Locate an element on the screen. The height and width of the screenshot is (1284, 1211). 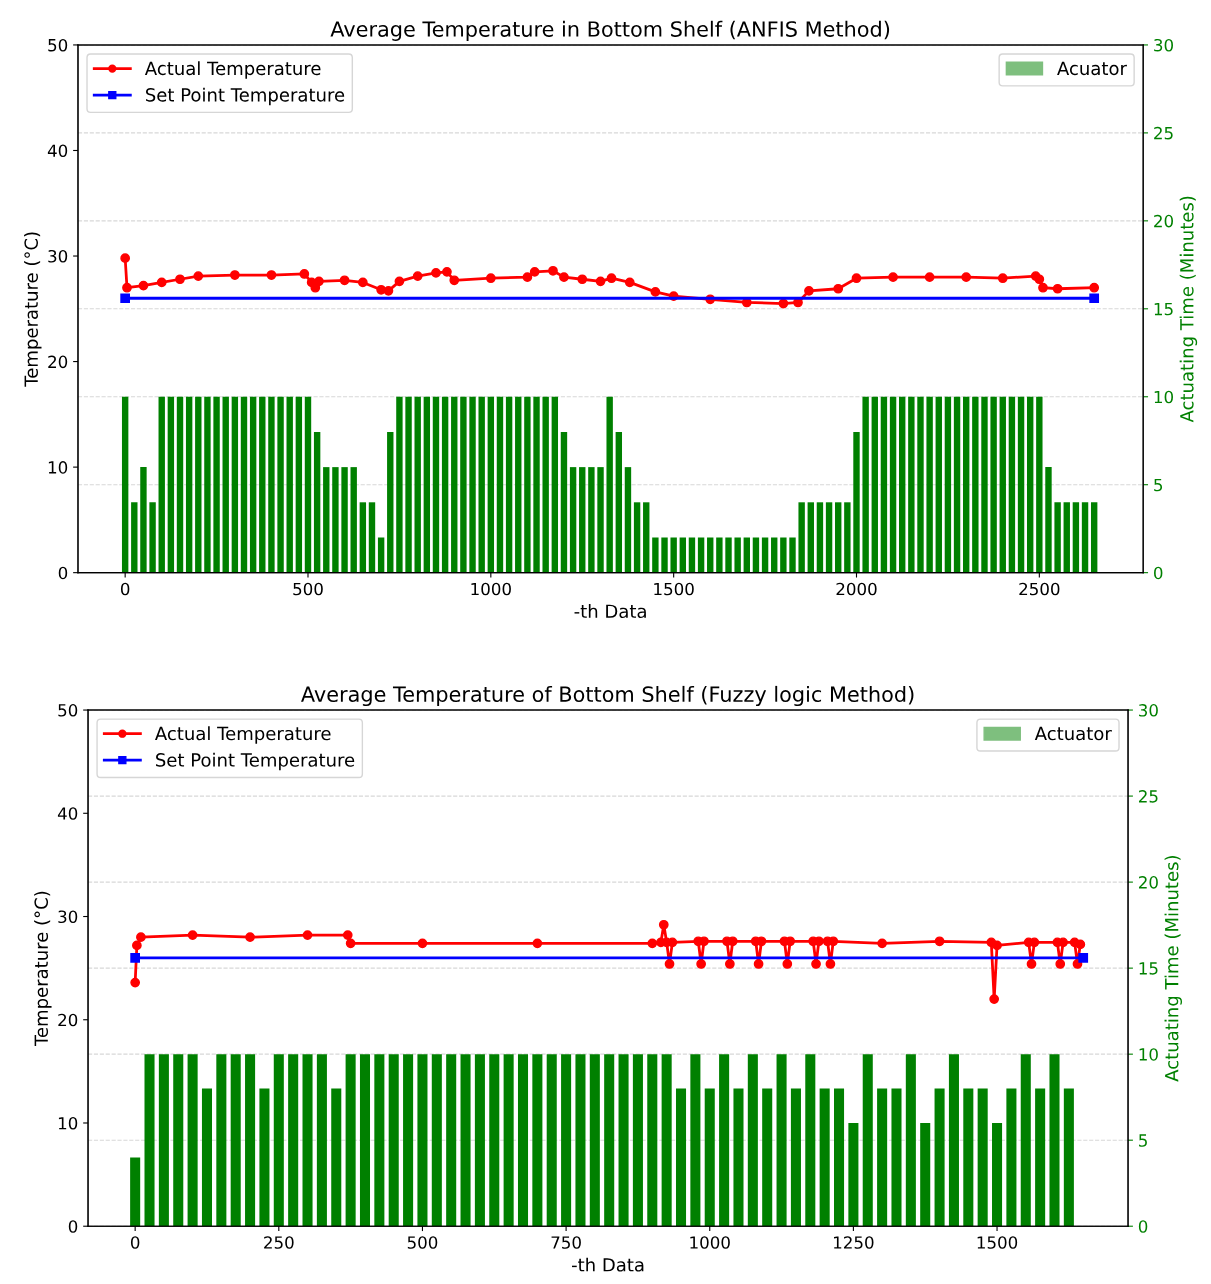
x-tick-label: 1250 is located at coordinates (854, 1242).